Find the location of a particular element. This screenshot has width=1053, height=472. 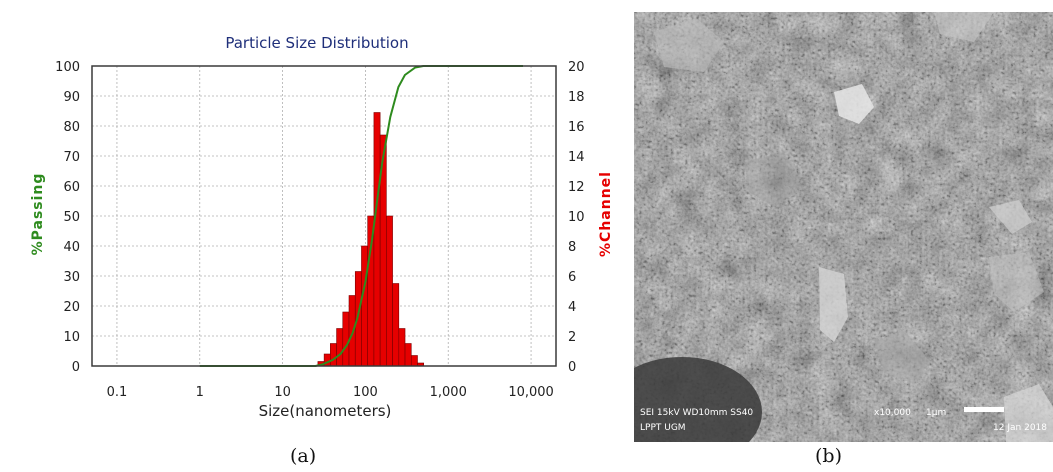

y-right-tick-label: 14 is located at coordinates (576, 157).